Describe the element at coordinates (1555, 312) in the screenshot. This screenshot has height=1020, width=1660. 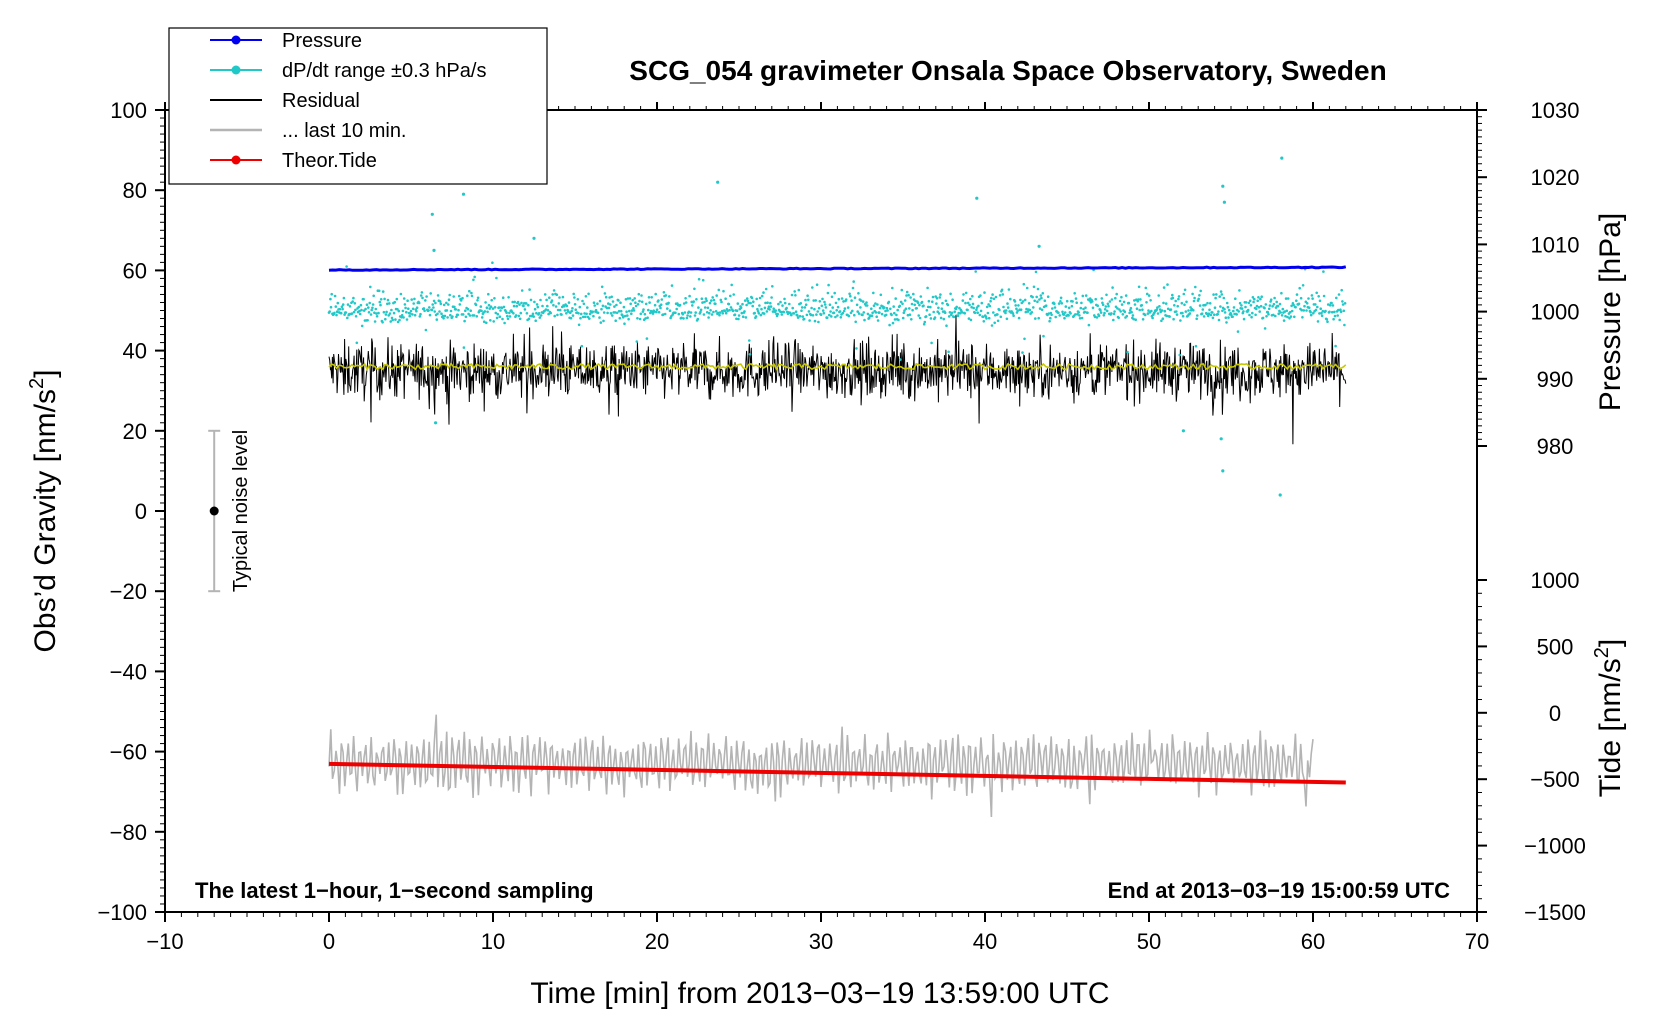
I see `pressure-tick-label: 1000` at that location.